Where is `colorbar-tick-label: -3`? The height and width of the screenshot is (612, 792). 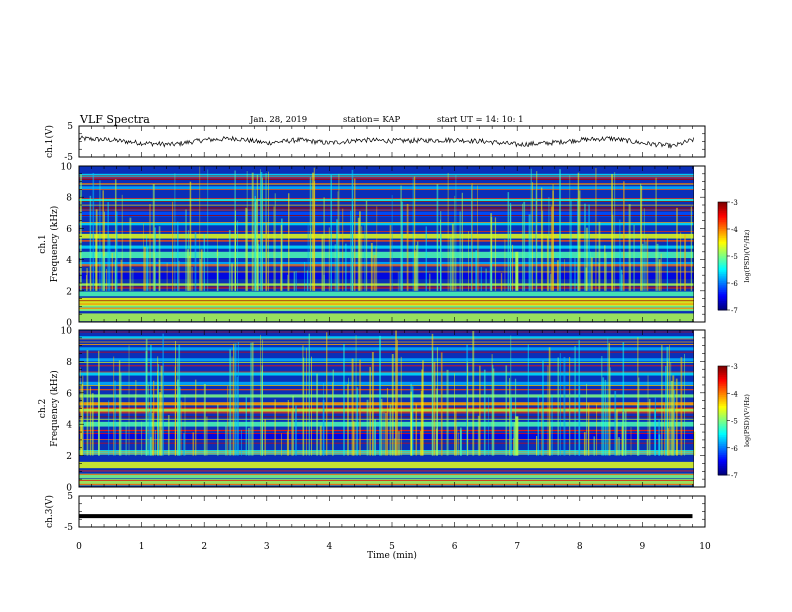 colorbar-tick-label: -3 is located at coordinates (734, 367).